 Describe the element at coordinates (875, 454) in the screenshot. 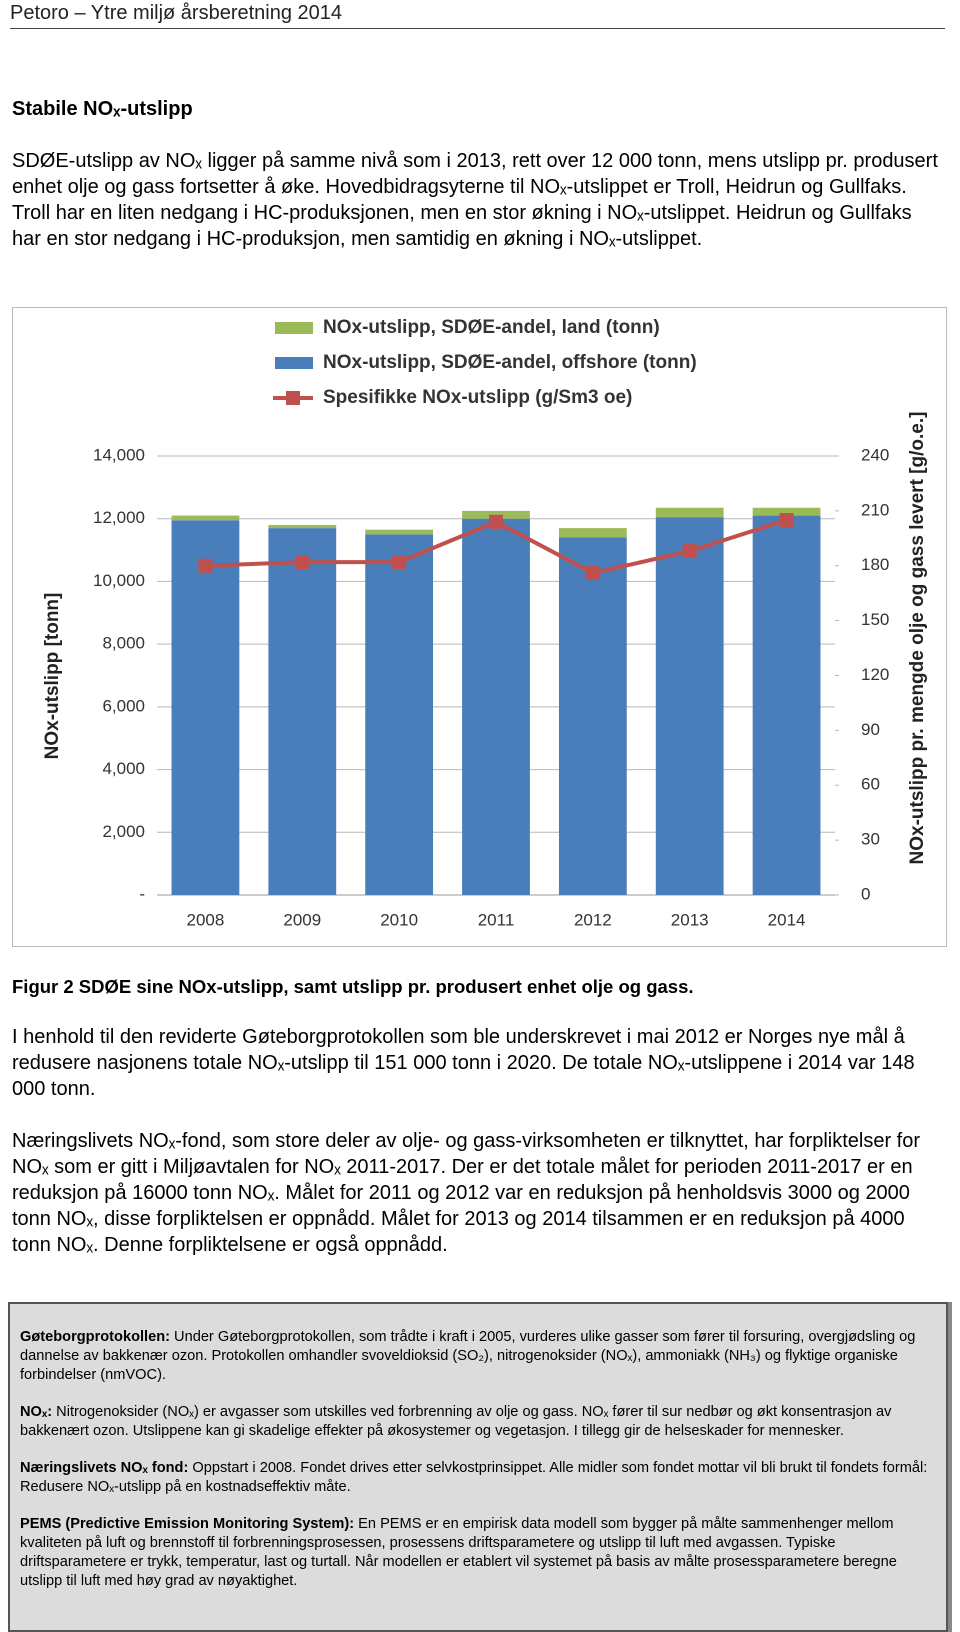

I see `y2-tick-label: 240` at that location.